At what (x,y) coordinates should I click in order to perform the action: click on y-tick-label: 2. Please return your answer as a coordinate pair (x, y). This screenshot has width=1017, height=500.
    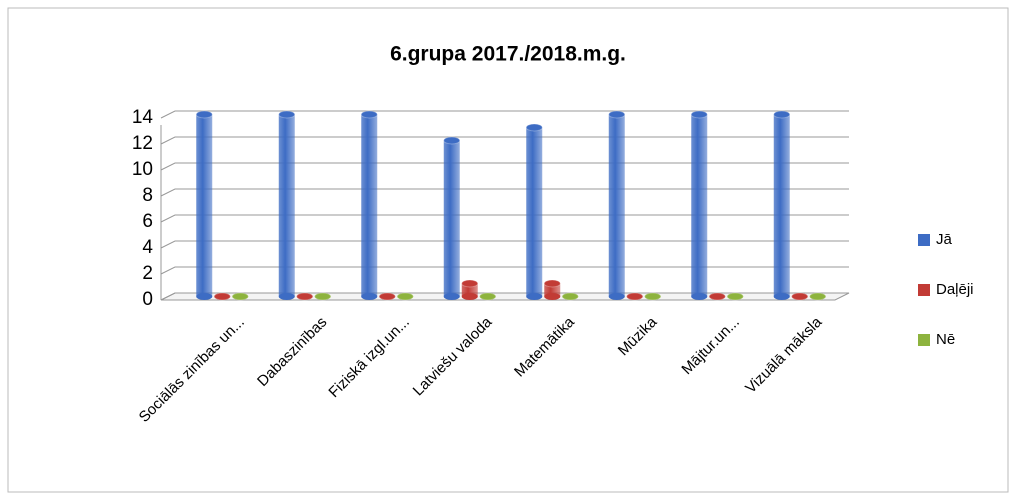
    Looking at the image, I should click on (147, 273).